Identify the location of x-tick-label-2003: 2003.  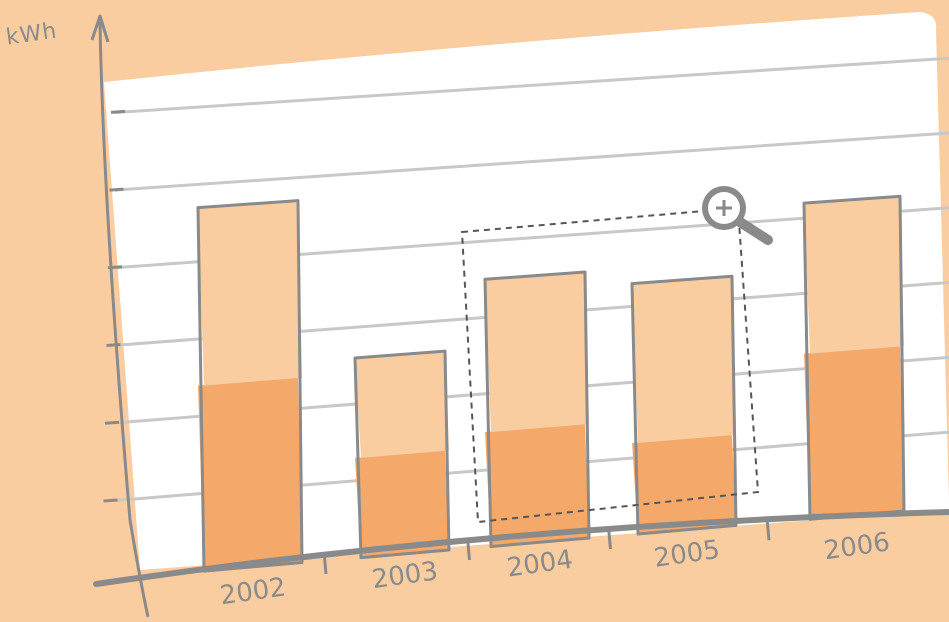
(405, 575).